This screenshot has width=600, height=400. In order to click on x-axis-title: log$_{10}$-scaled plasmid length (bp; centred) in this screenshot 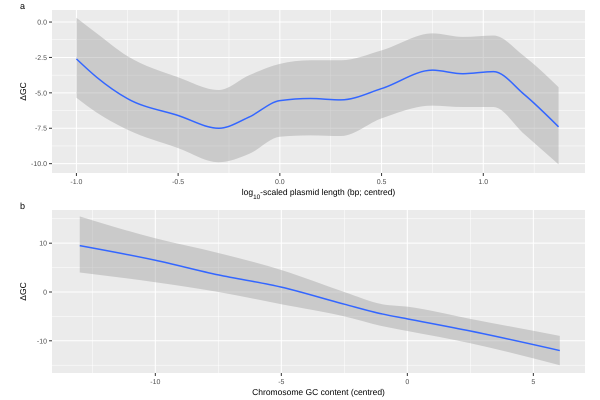, I will do `click(319, 193)`.